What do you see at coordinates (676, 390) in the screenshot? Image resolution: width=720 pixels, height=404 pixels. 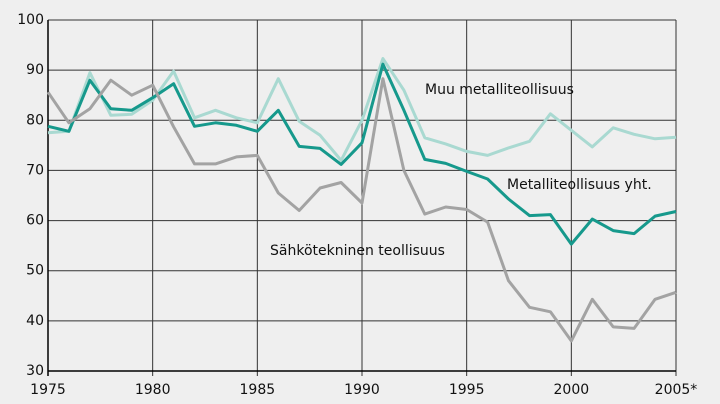 I see `x-tick-label: 2005*` at bounding box center [676, 390].